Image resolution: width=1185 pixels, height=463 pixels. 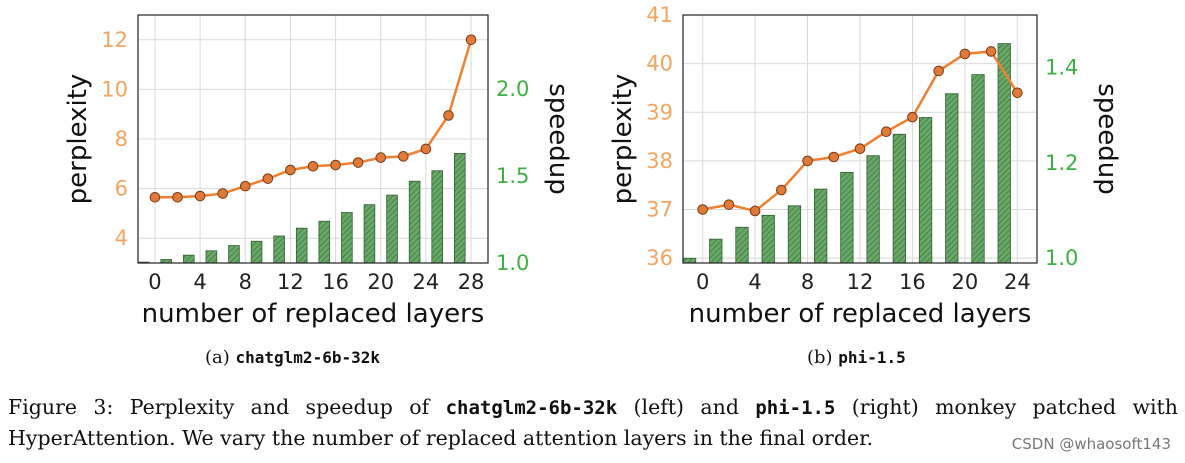 What do you see at coordinates (860, 282) in the screenshot?
I see `chart-b-x-tick-label: 12` at bounding box center [860, 282].